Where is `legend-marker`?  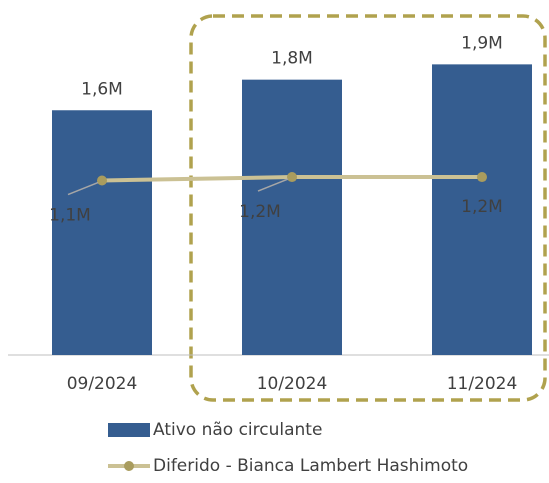 legend-marker is located at coordinates (129, 466).